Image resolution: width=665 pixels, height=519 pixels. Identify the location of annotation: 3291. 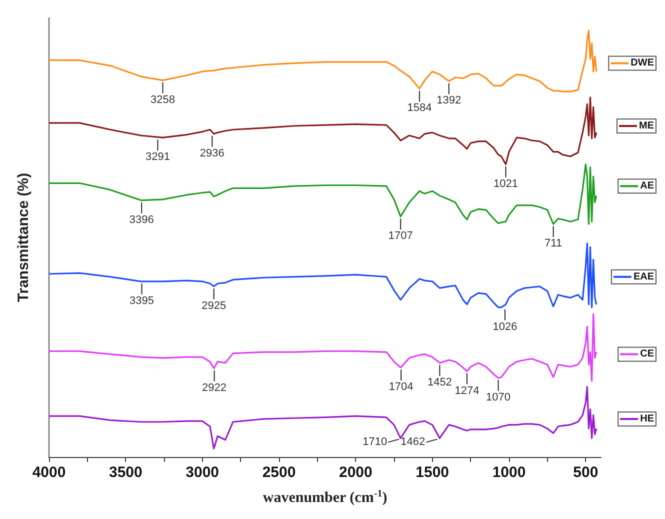
(157, 157).